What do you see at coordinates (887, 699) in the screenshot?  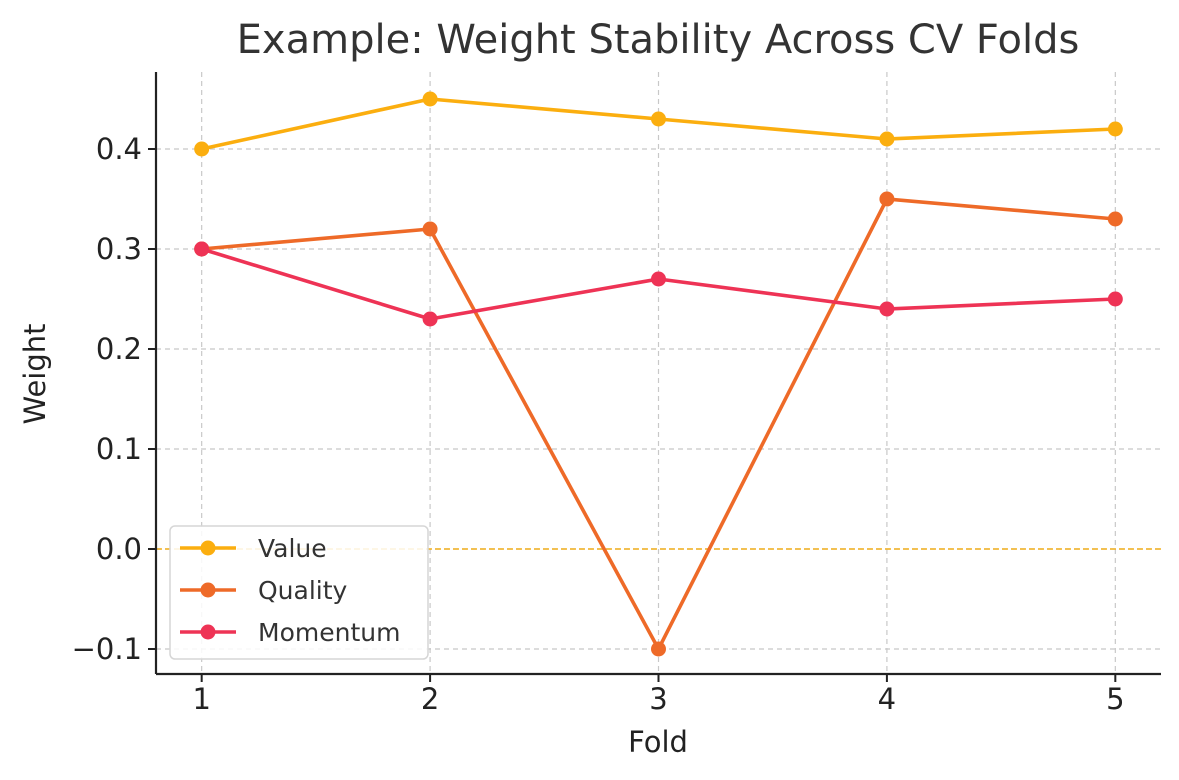 I see `x-tick-label-4: 4` at bounding box center [887, 699].